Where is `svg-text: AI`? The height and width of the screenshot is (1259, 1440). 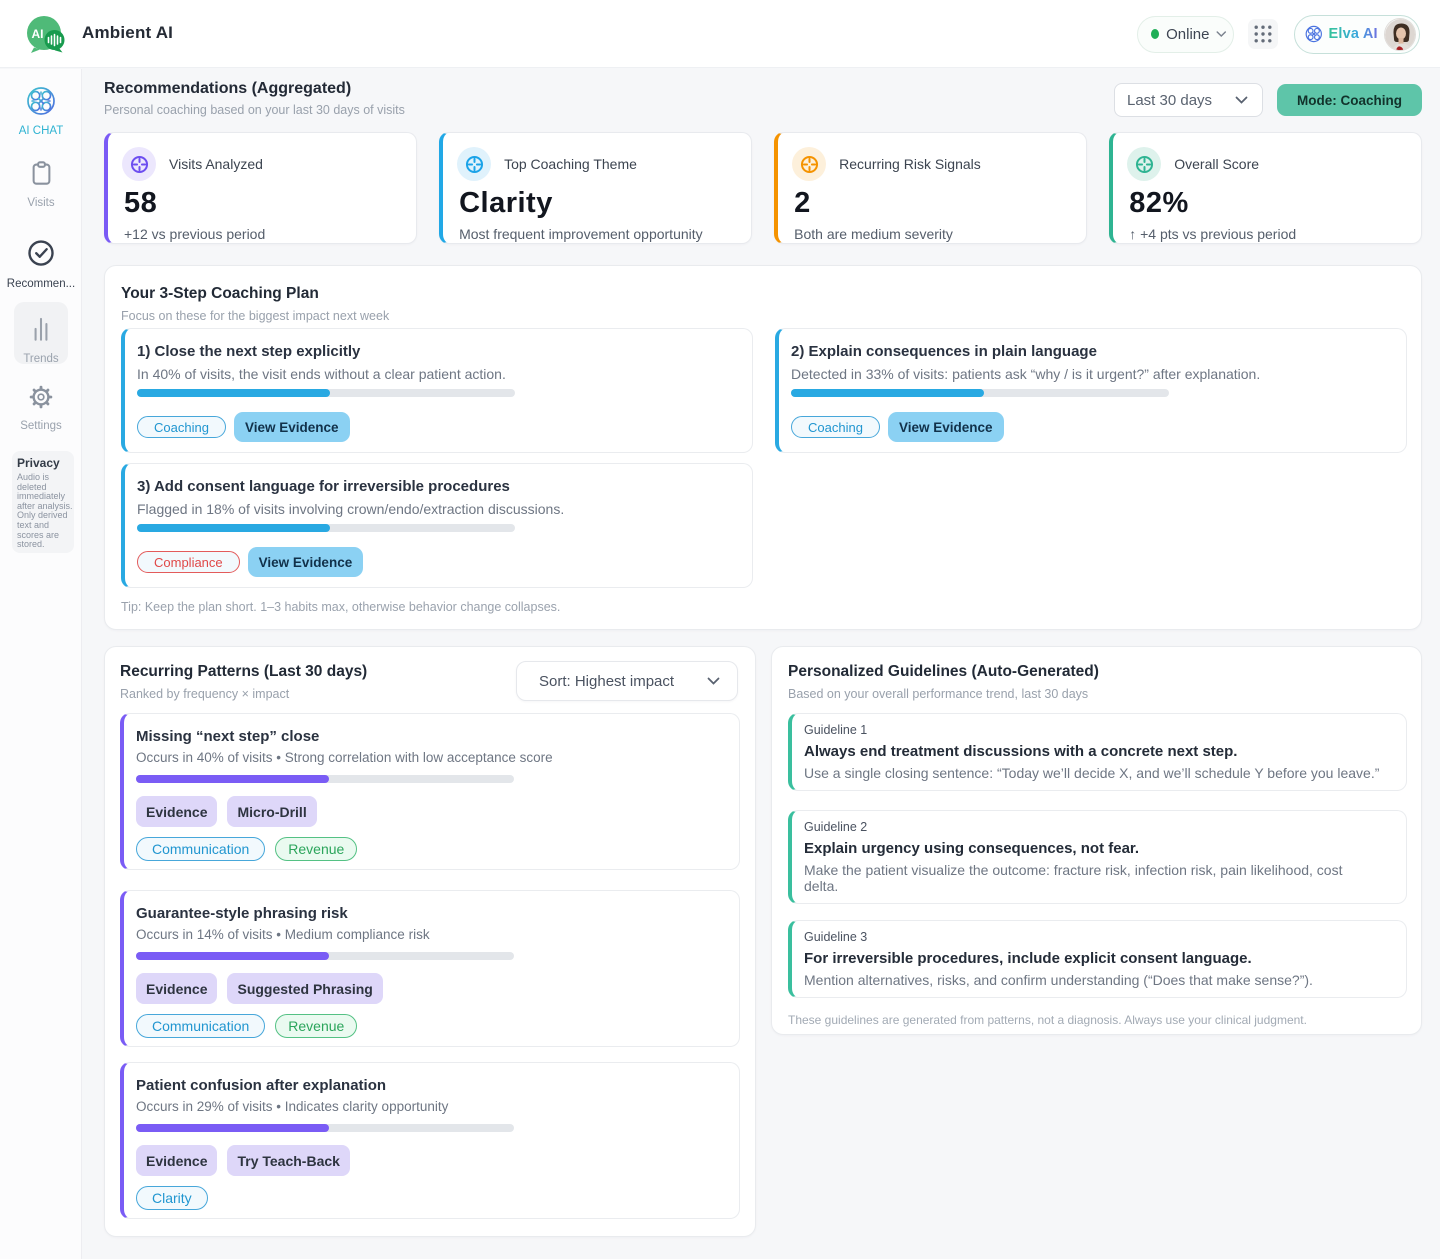
svg-text: AI is located at coordinates (38, 34).